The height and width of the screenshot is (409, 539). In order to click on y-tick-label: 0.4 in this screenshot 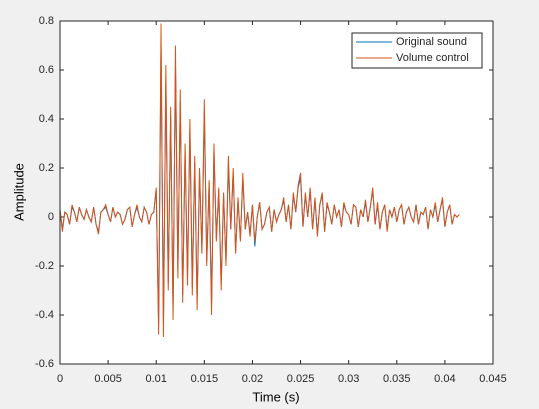, I will do `click(46, 119)`.